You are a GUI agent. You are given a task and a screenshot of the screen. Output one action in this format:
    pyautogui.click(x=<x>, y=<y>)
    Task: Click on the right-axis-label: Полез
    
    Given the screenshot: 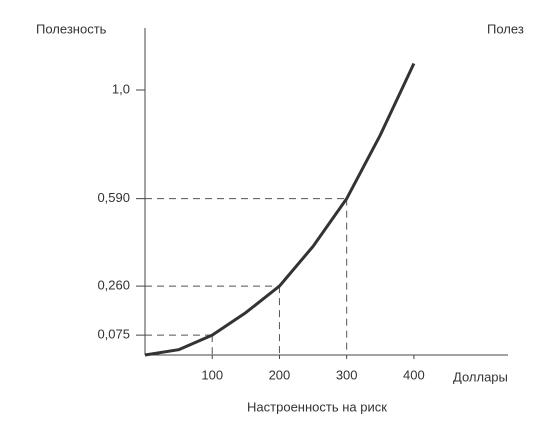 What is the action you would take?
    pyautogui.click(x=505, y=28)
    